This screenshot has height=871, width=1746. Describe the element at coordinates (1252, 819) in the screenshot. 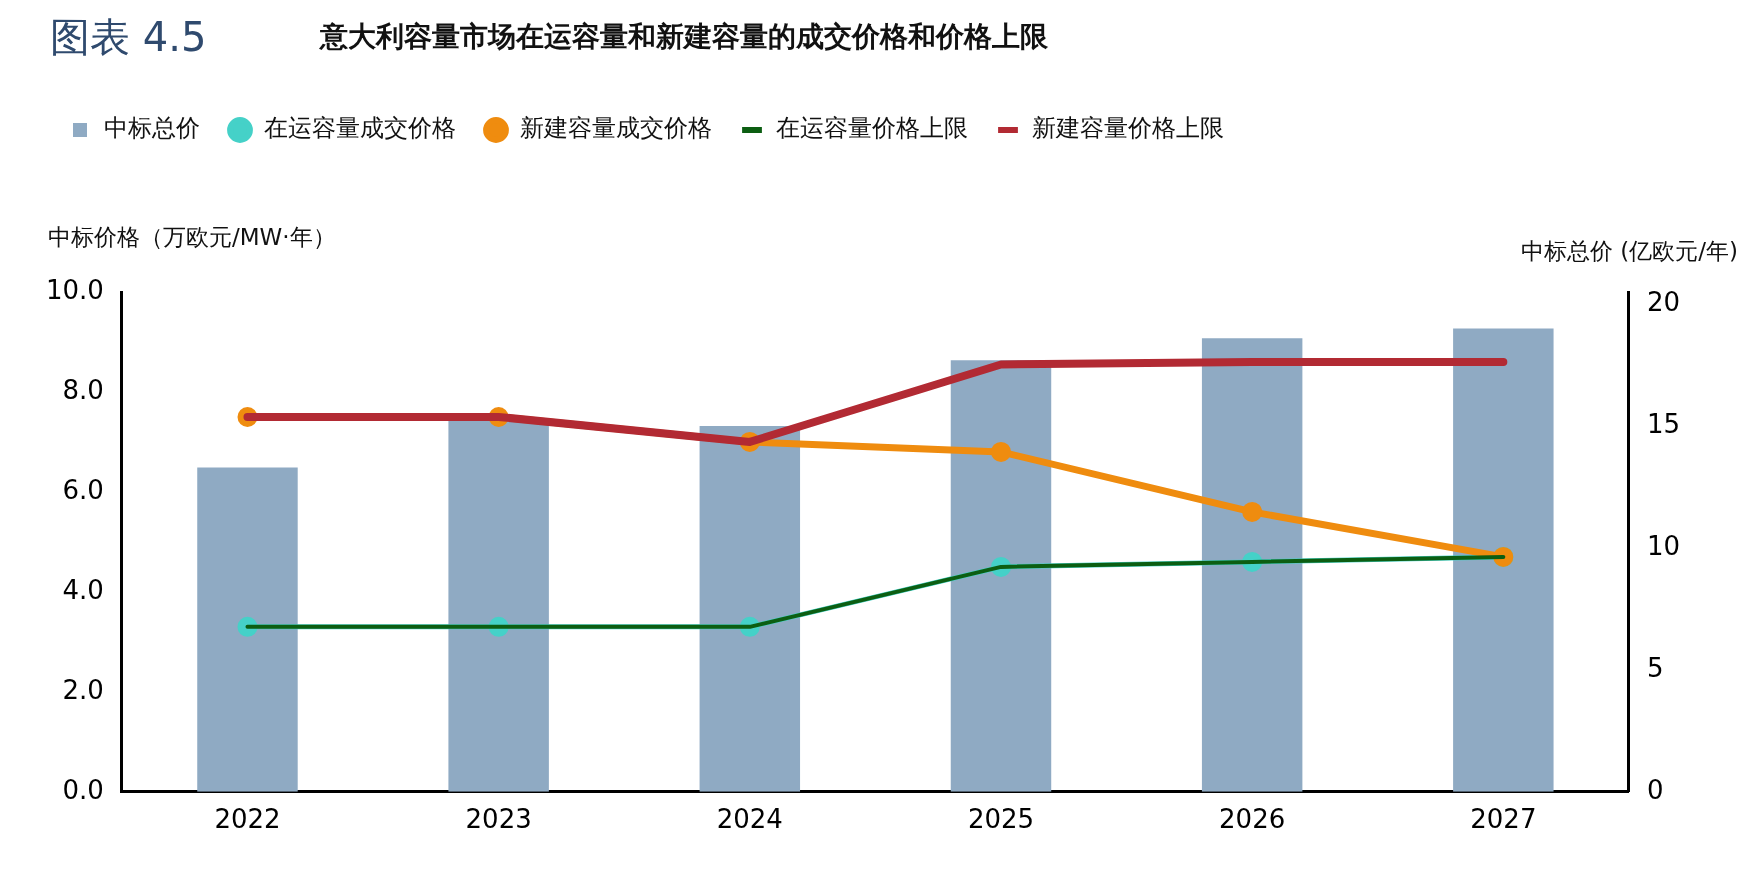

I see `x-tick-label: 2026` at that location.